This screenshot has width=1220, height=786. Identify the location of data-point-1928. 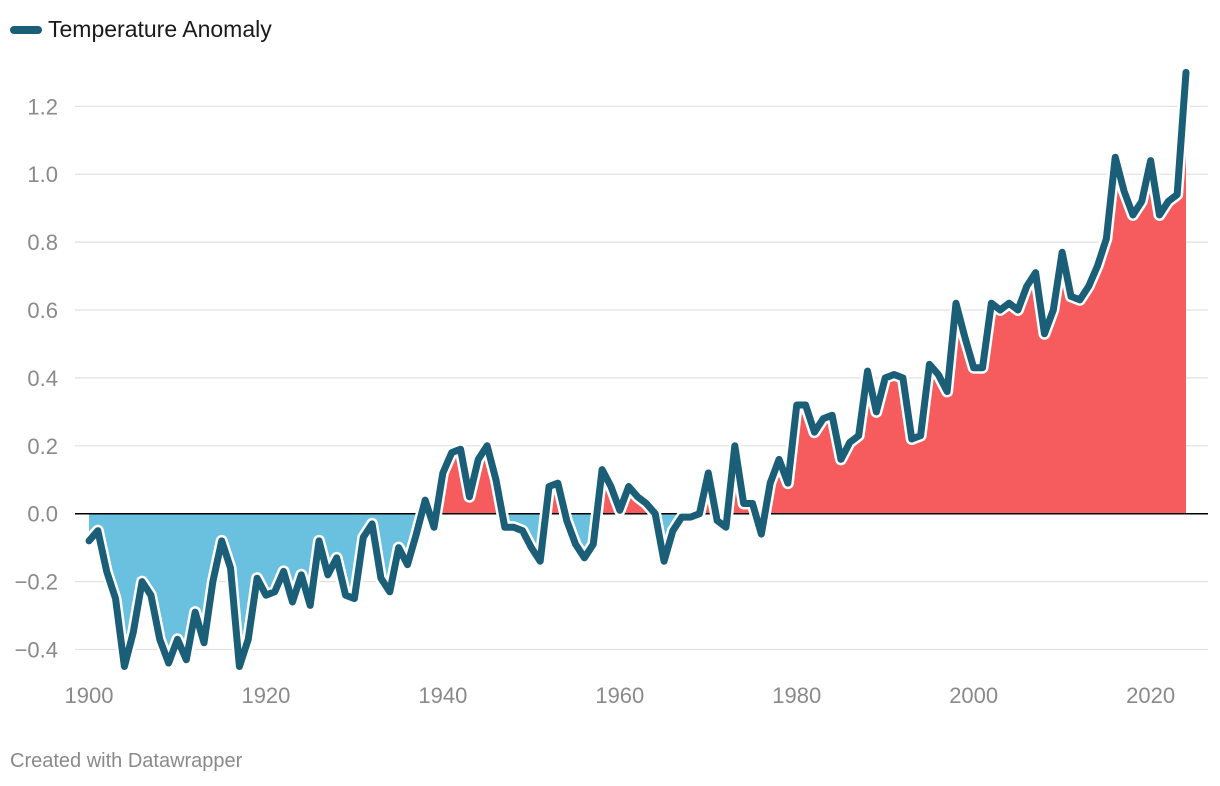
(336, 557).